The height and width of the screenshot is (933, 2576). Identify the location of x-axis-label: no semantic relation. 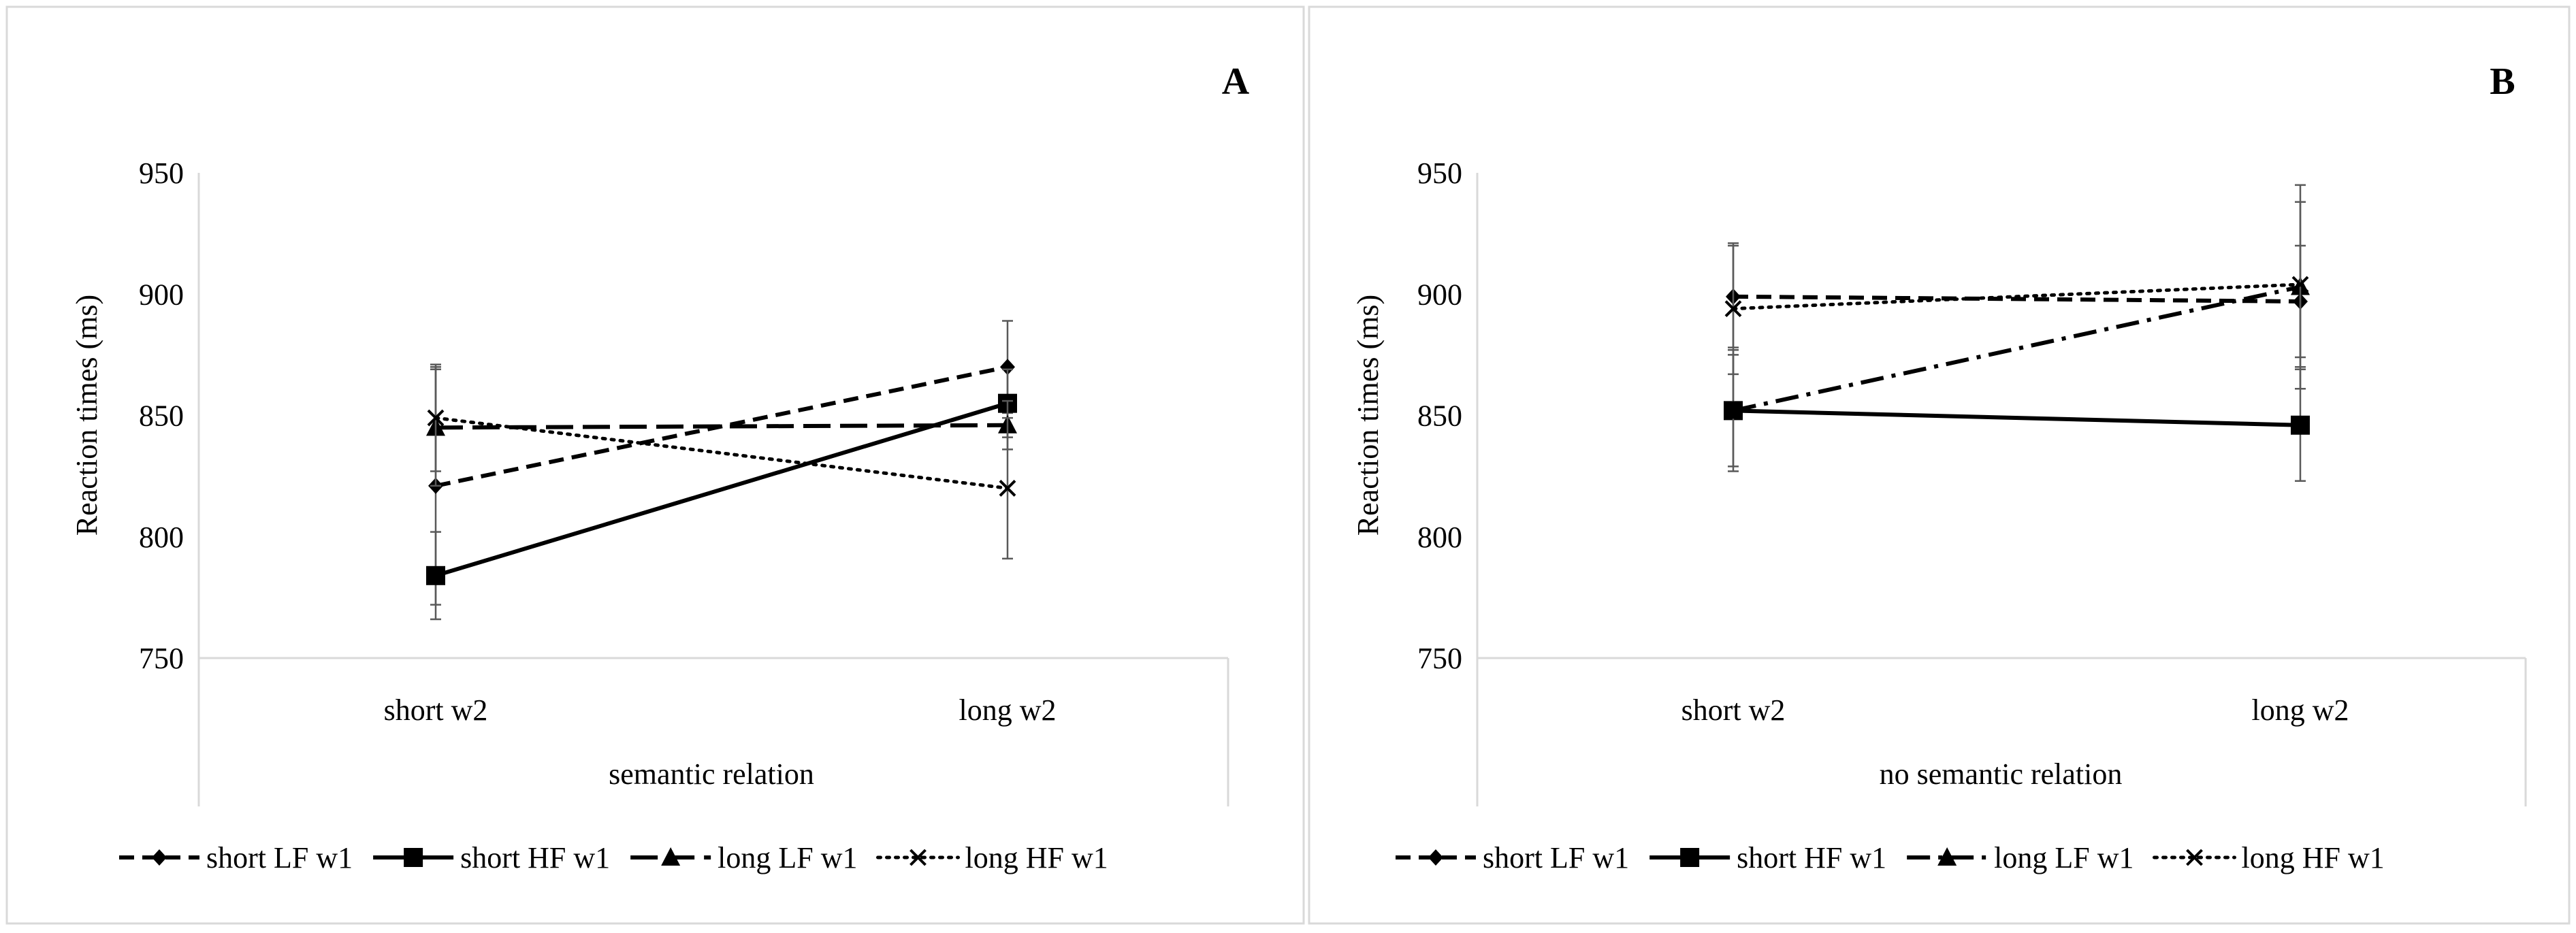
(2002, 774).